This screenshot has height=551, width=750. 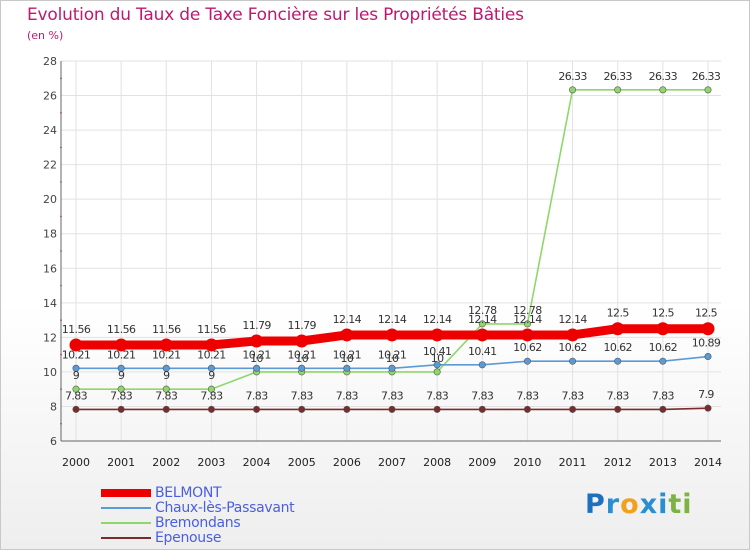 I want to click on data-label: 26.33, so click(x=706, y=76).